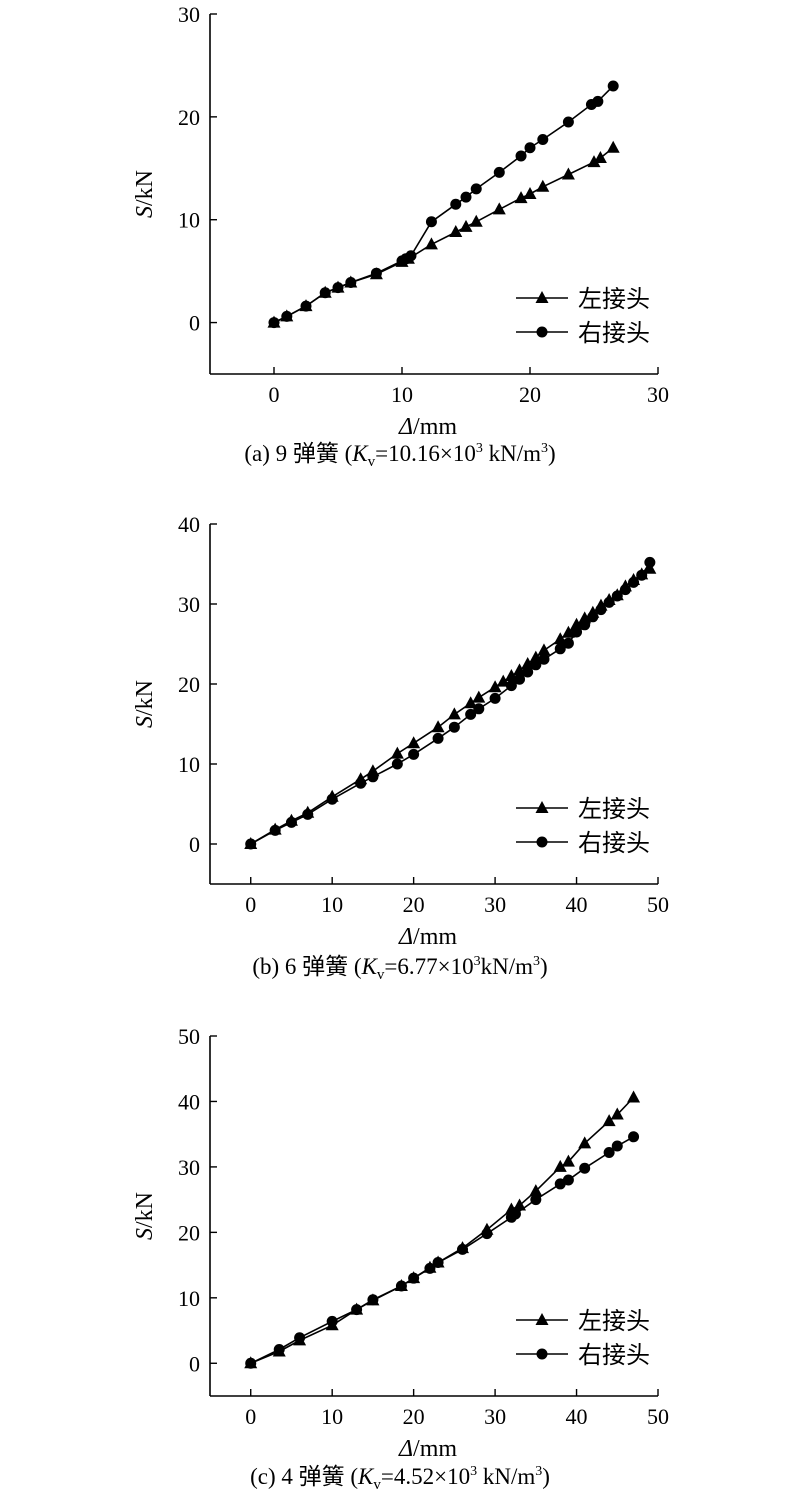  I want to click on y-tick-label: 30, so click(189, 14).